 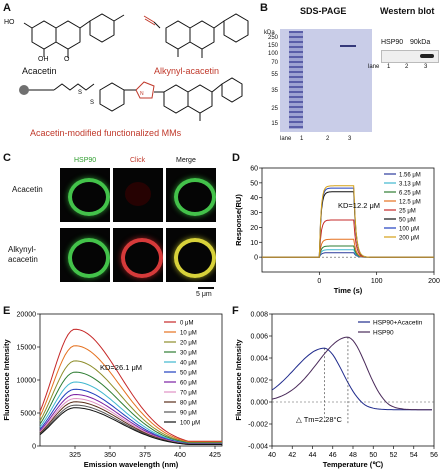 I want to click on compound-alkynyl-label: Alkynyl-acacetin, so click(x=187, y=71).